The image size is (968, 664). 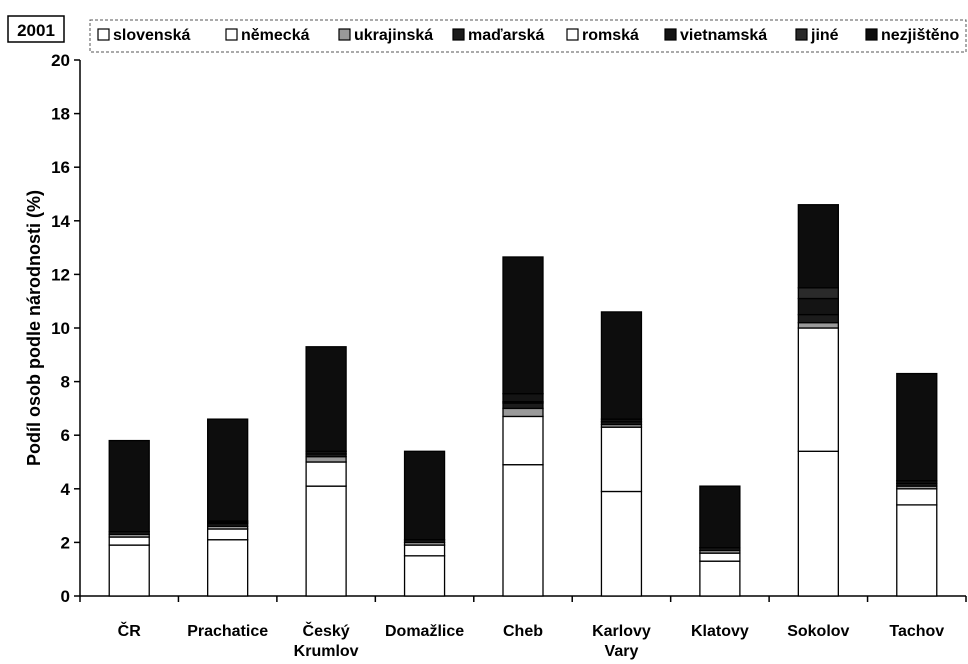 What do you see at coordinates (65, 435) in the screenshot?
I see `y-tick-label: 6` at bounding box center [65, 435].